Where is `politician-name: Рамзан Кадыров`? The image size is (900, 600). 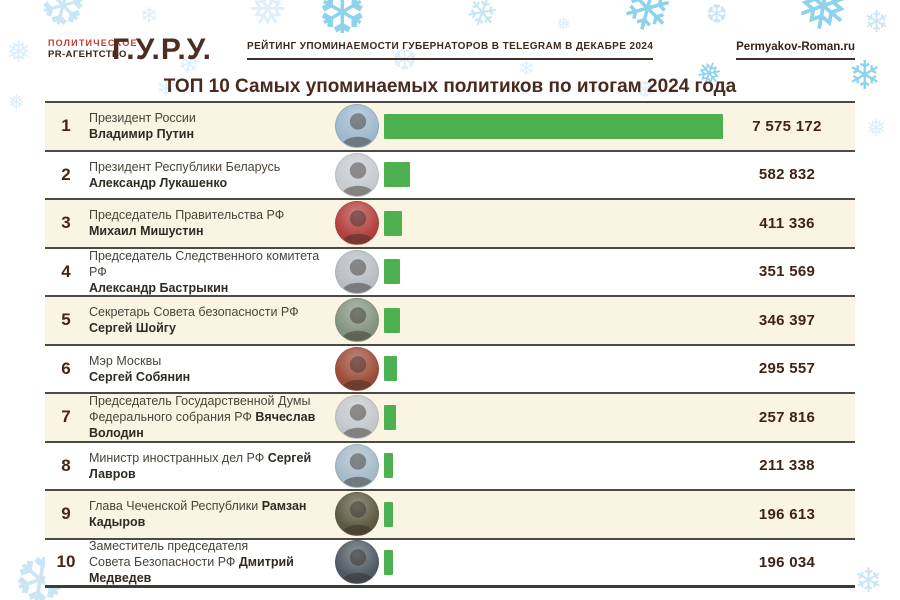 politician-name: Рамзан Кадыров is located at coordinates (198, 514).